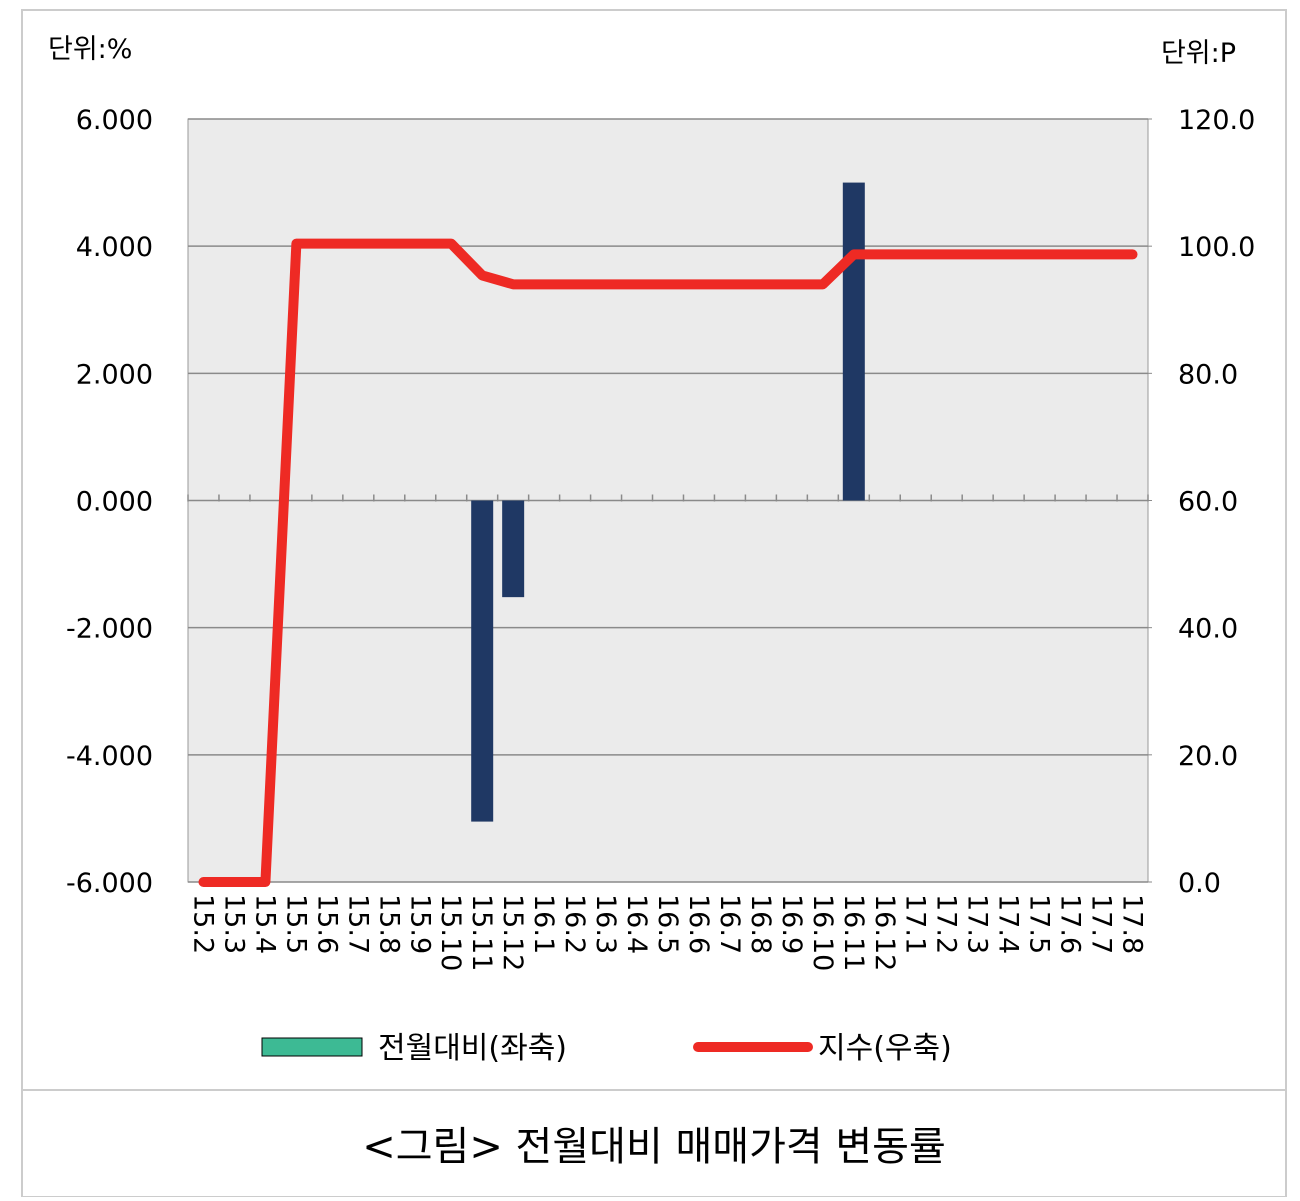  Describe the element at coordinates (946, 924) in the screenshot. I see `x-tick-label: 17.2` at that location.